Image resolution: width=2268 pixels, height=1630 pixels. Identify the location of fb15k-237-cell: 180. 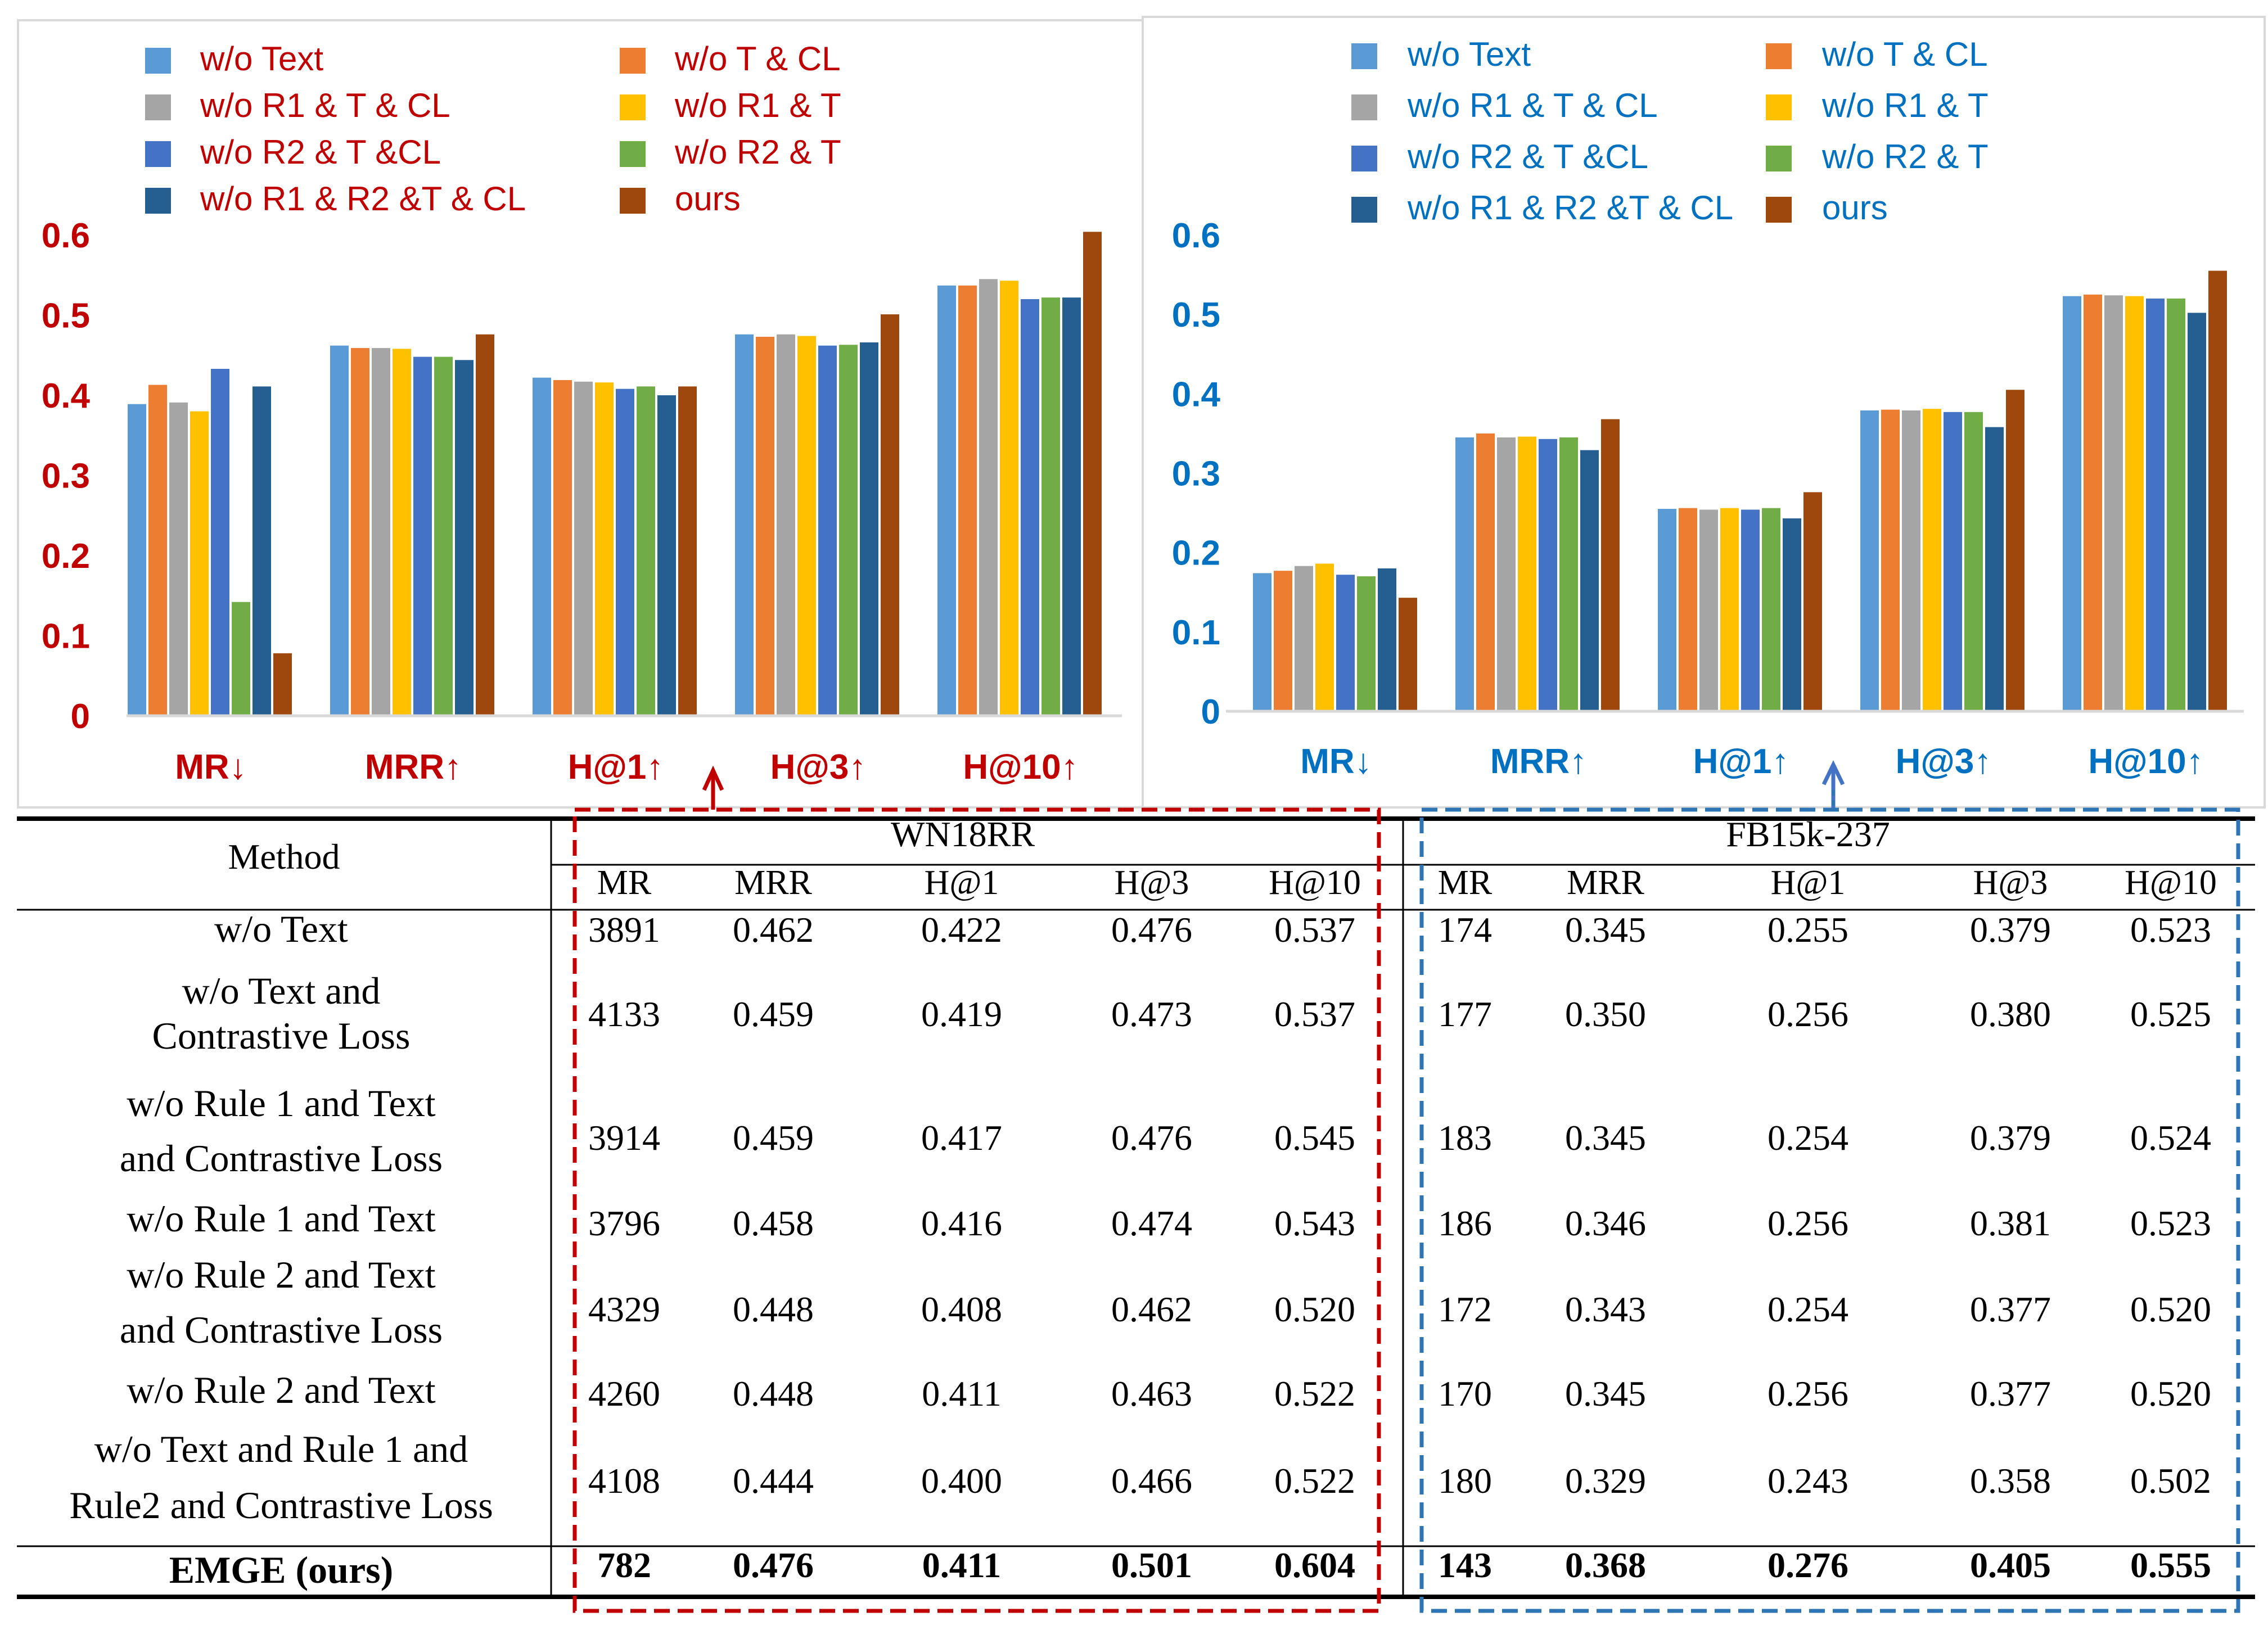
(1465, 1481).